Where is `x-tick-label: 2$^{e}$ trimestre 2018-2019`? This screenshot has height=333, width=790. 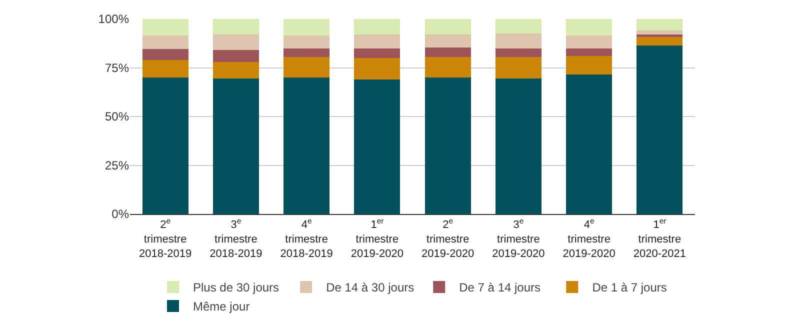
x-tick-label: 2$^{e}$ trimestre 2018-2019 is located at coordinates (165, 238).